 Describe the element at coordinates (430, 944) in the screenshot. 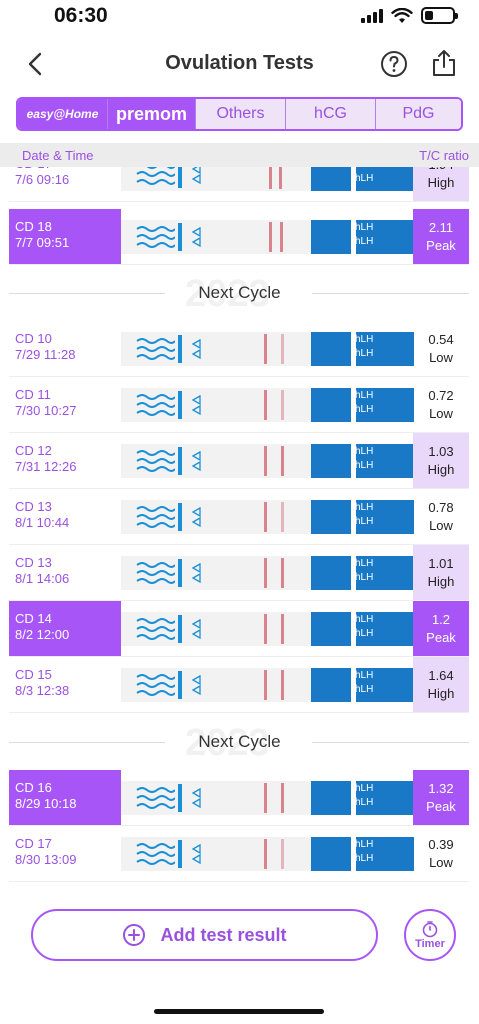

I see `timer-label: Timer` at that location.